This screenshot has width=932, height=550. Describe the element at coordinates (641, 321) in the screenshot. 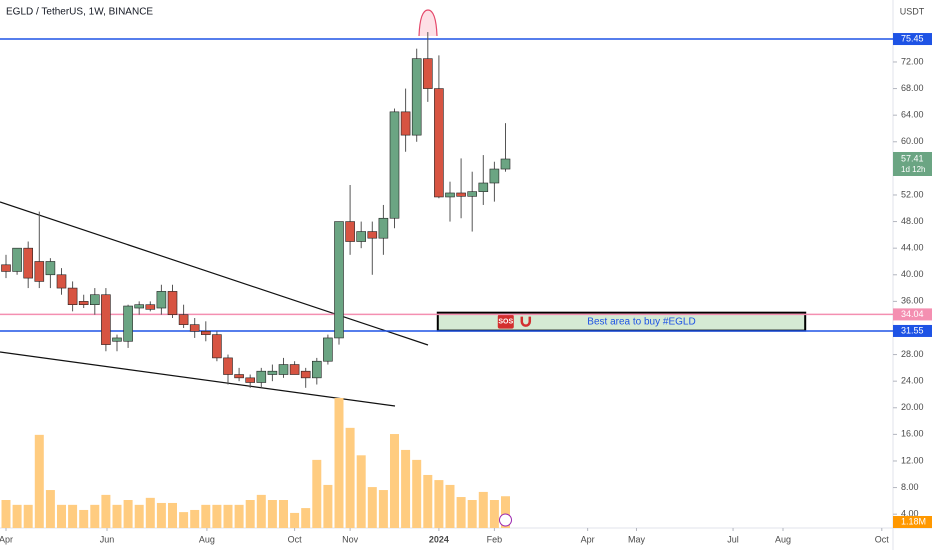

I see `zone-label: Best area to buy #EGLD` at that location.